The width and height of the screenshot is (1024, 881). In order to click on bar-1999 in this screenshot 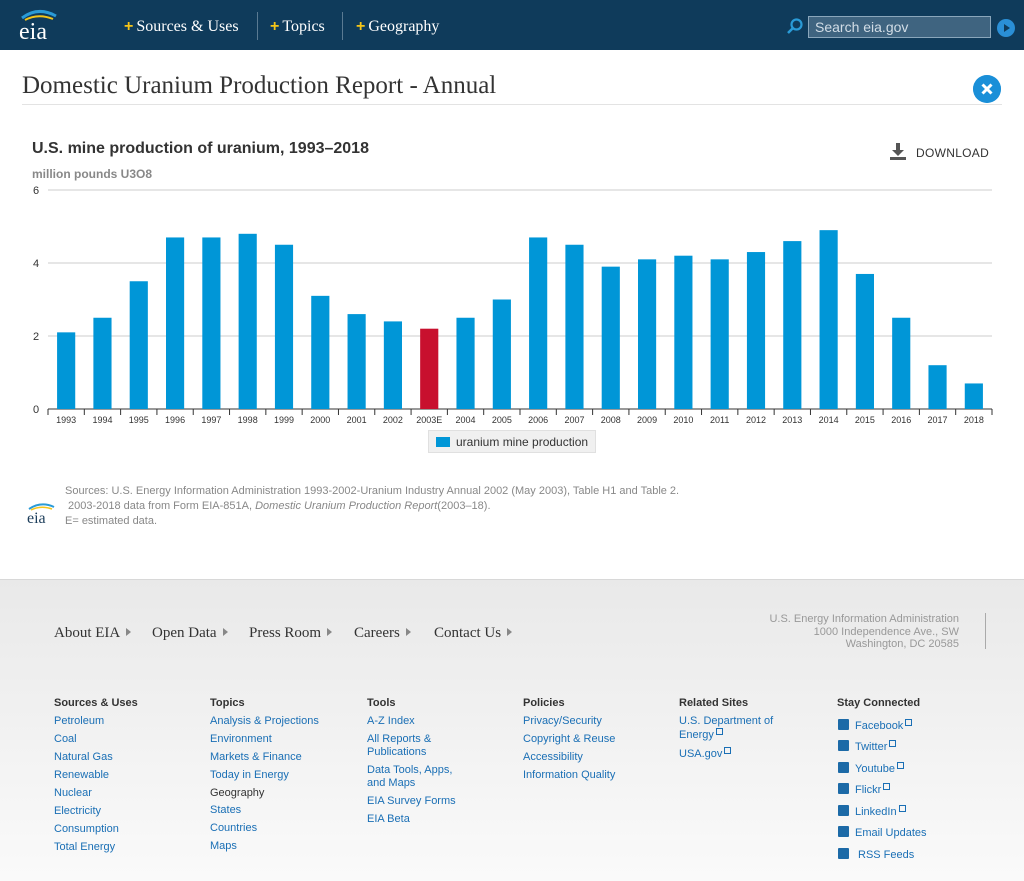, I will do `click(284, 326)`.